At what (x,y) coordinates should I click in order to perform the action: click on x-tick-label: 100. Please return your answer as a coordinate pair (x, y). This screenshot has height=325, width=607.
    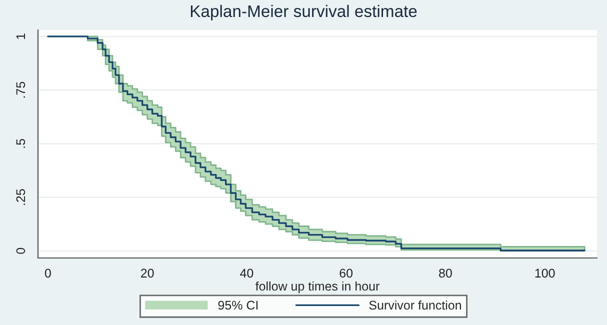
    Looking at the image, I should click on (545, 273).